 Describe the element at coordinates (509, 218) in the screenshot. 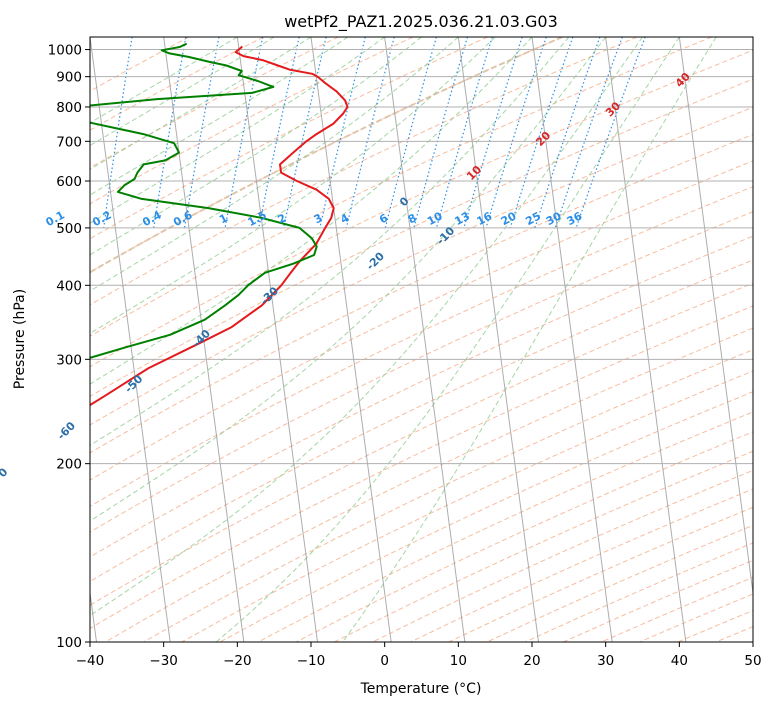

I see `mixing-ratio-label: 20` at that location.